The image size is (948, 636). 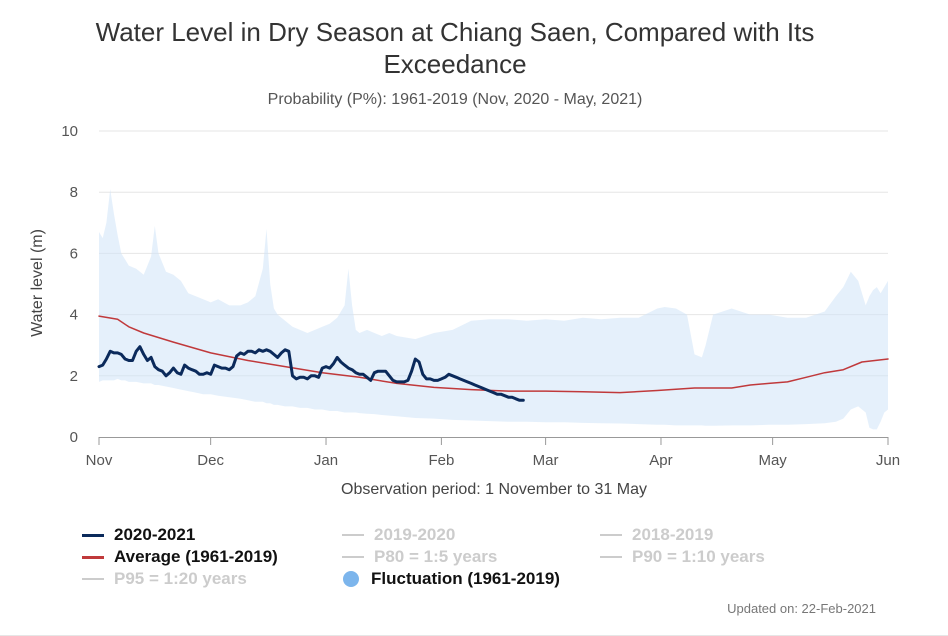 I want to click on legend-item-2020-2021: 2020-2021, so click(x=138, y=535).